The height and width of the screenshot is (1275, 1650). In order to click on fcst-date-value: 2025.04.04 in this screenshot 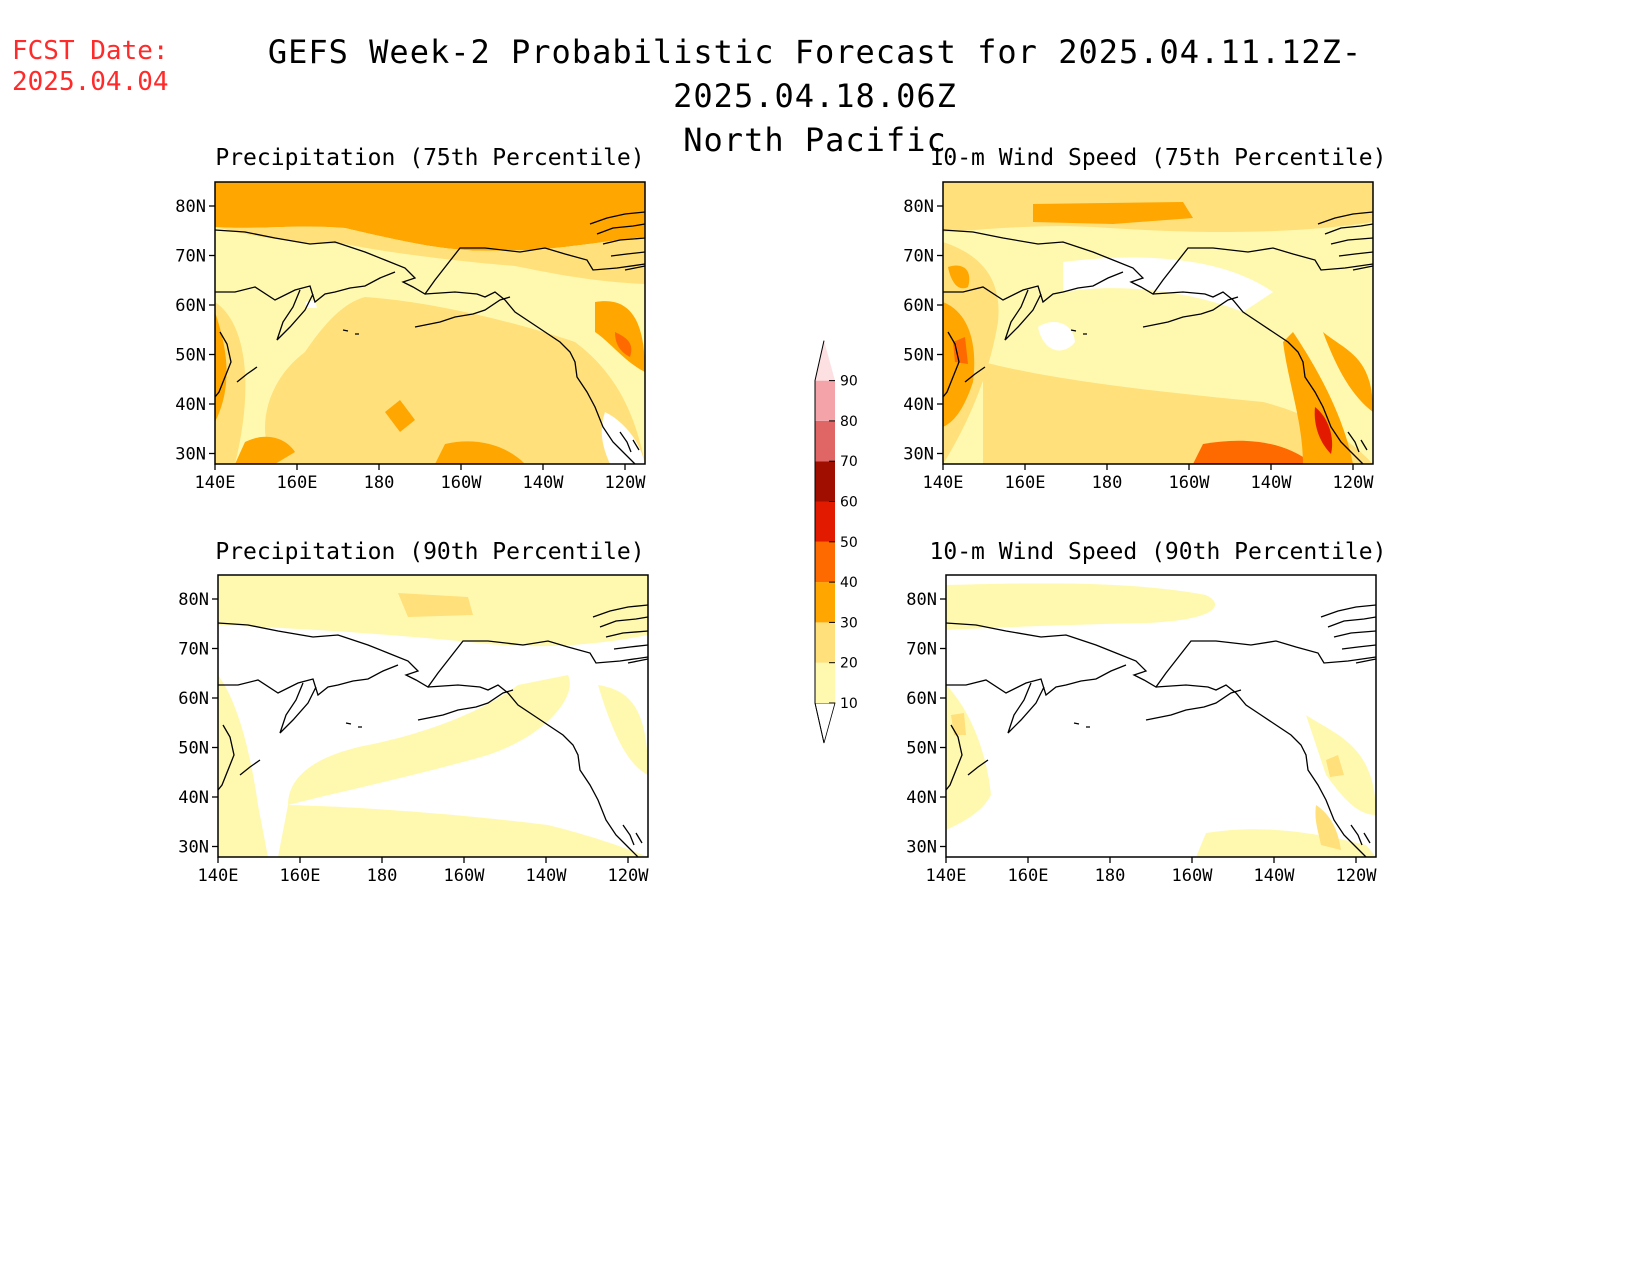, I will do `click(90, 82)`.